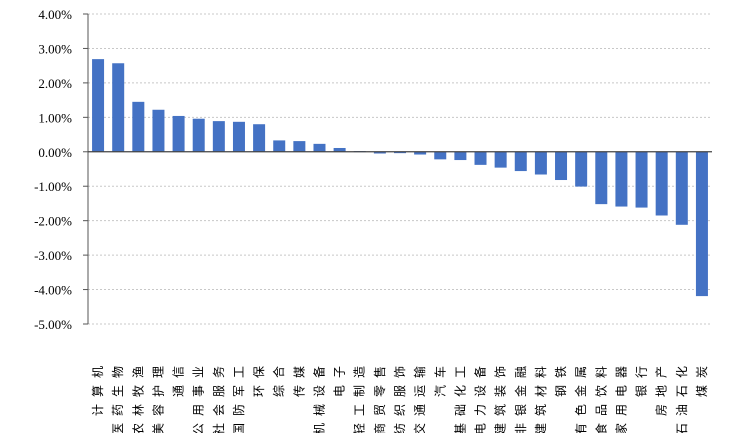  What do you see at coordinates (500, 396) in the screenshot?
I see `category-label: 建筑装饰` at bounding box center [500, 396].